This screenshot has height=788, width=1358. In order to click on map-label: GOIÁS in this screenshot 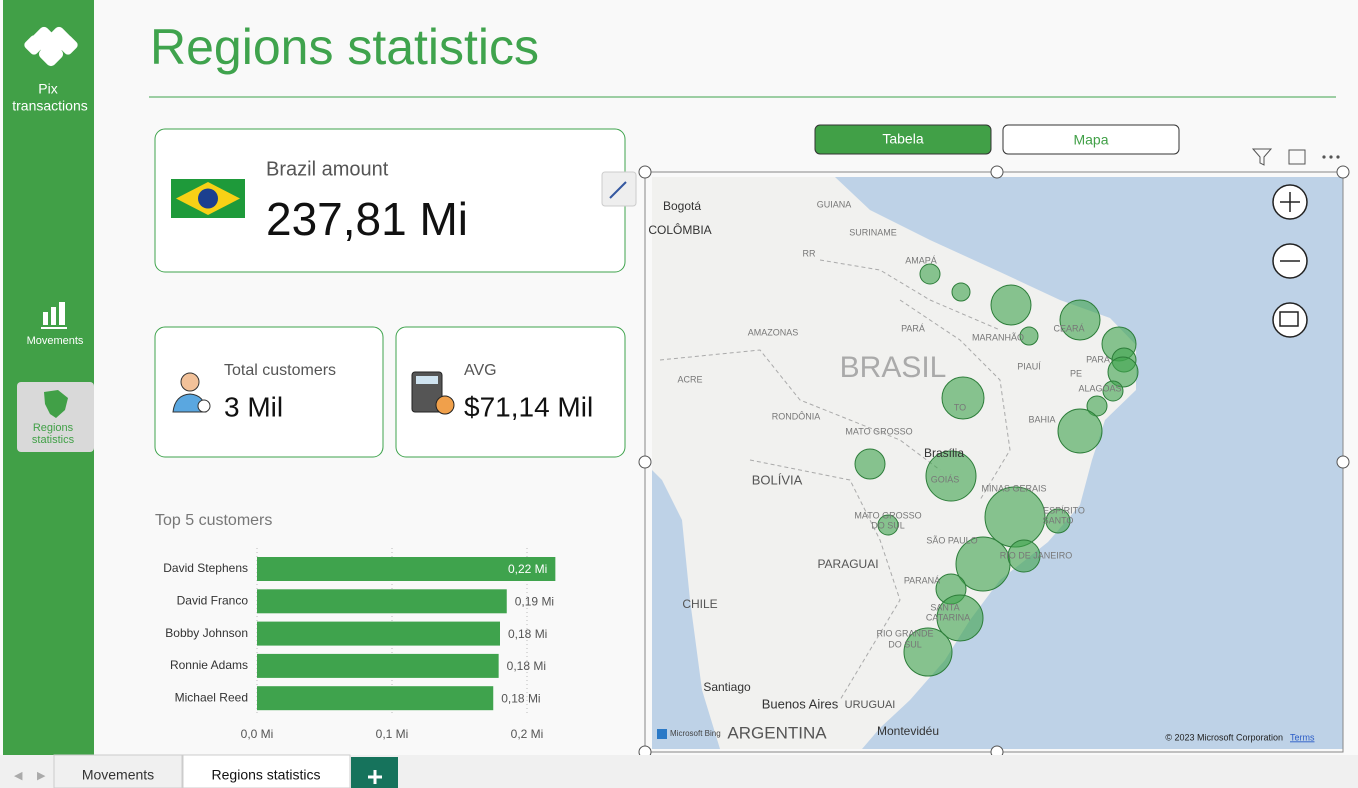, I will do `click(945, 479)`.